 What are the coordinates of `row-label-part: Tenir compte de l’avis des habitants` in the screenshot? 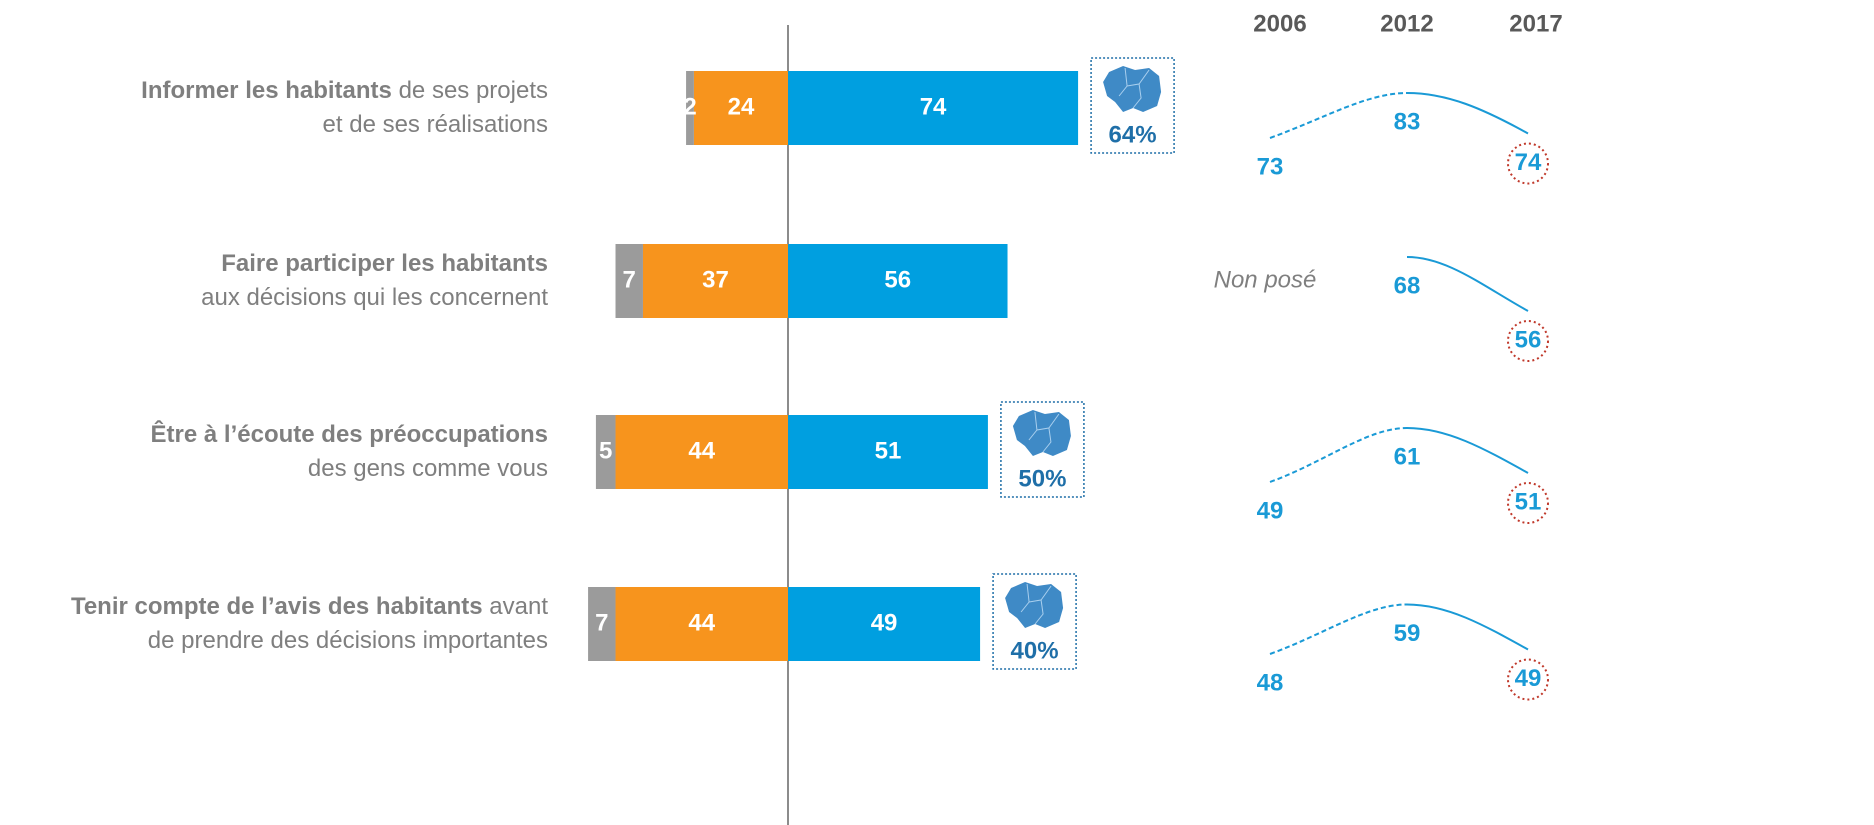 It's located at (277, 606).